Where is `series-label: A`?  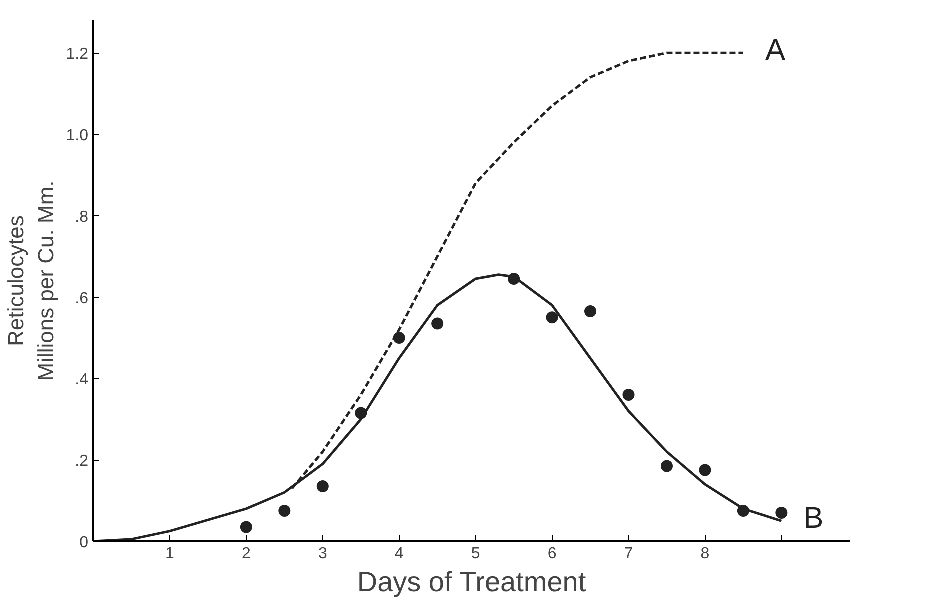
series-label: A is located at coordinates (775, 51).